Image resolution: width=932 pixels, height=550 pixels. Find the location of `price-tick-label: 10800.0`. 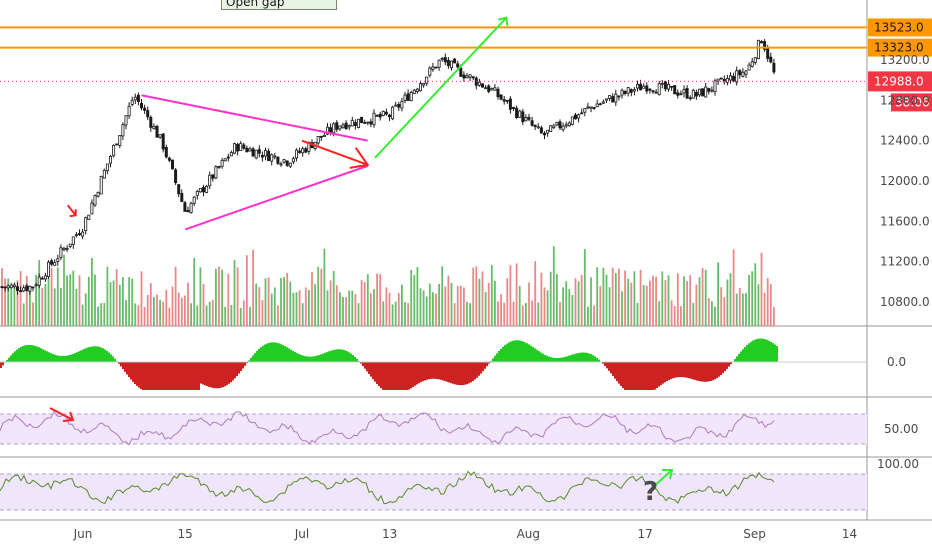

price-tick-label: 10800.0 is located at coordinates (905, 302).